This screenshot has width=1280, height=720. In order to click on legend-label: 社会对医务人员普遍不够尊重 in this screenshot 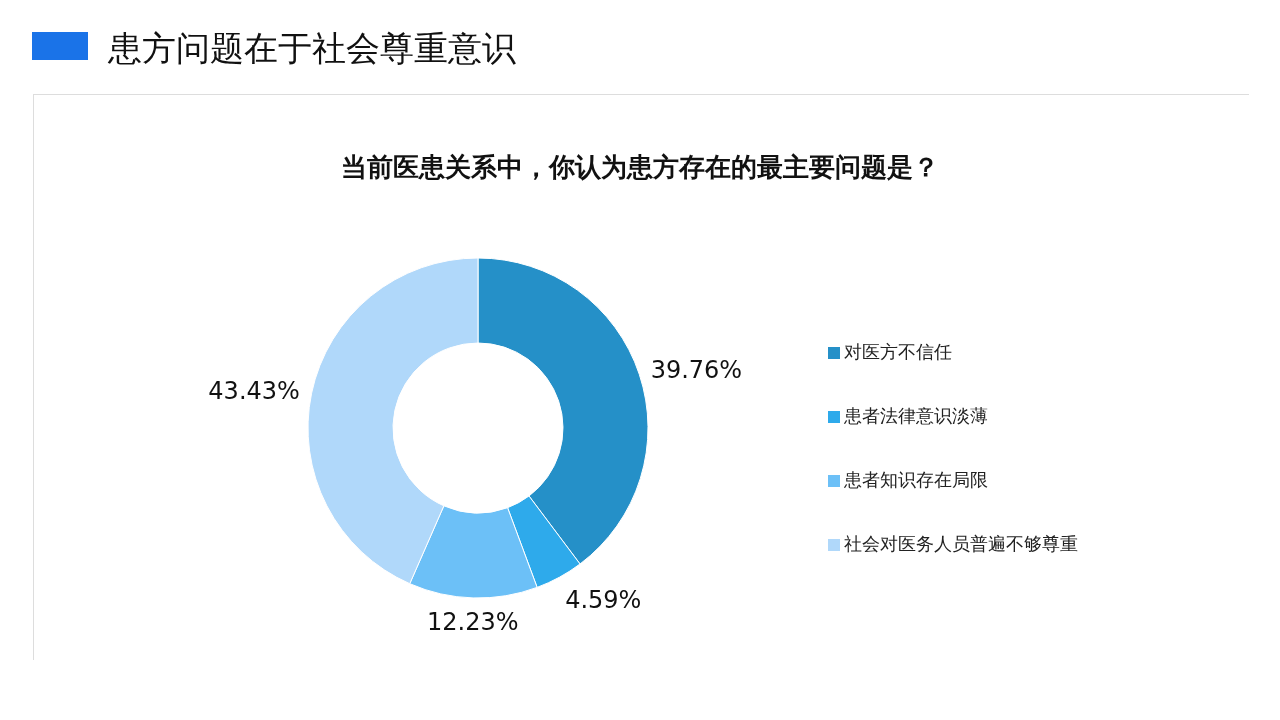, I will do `click(961, 543)`.